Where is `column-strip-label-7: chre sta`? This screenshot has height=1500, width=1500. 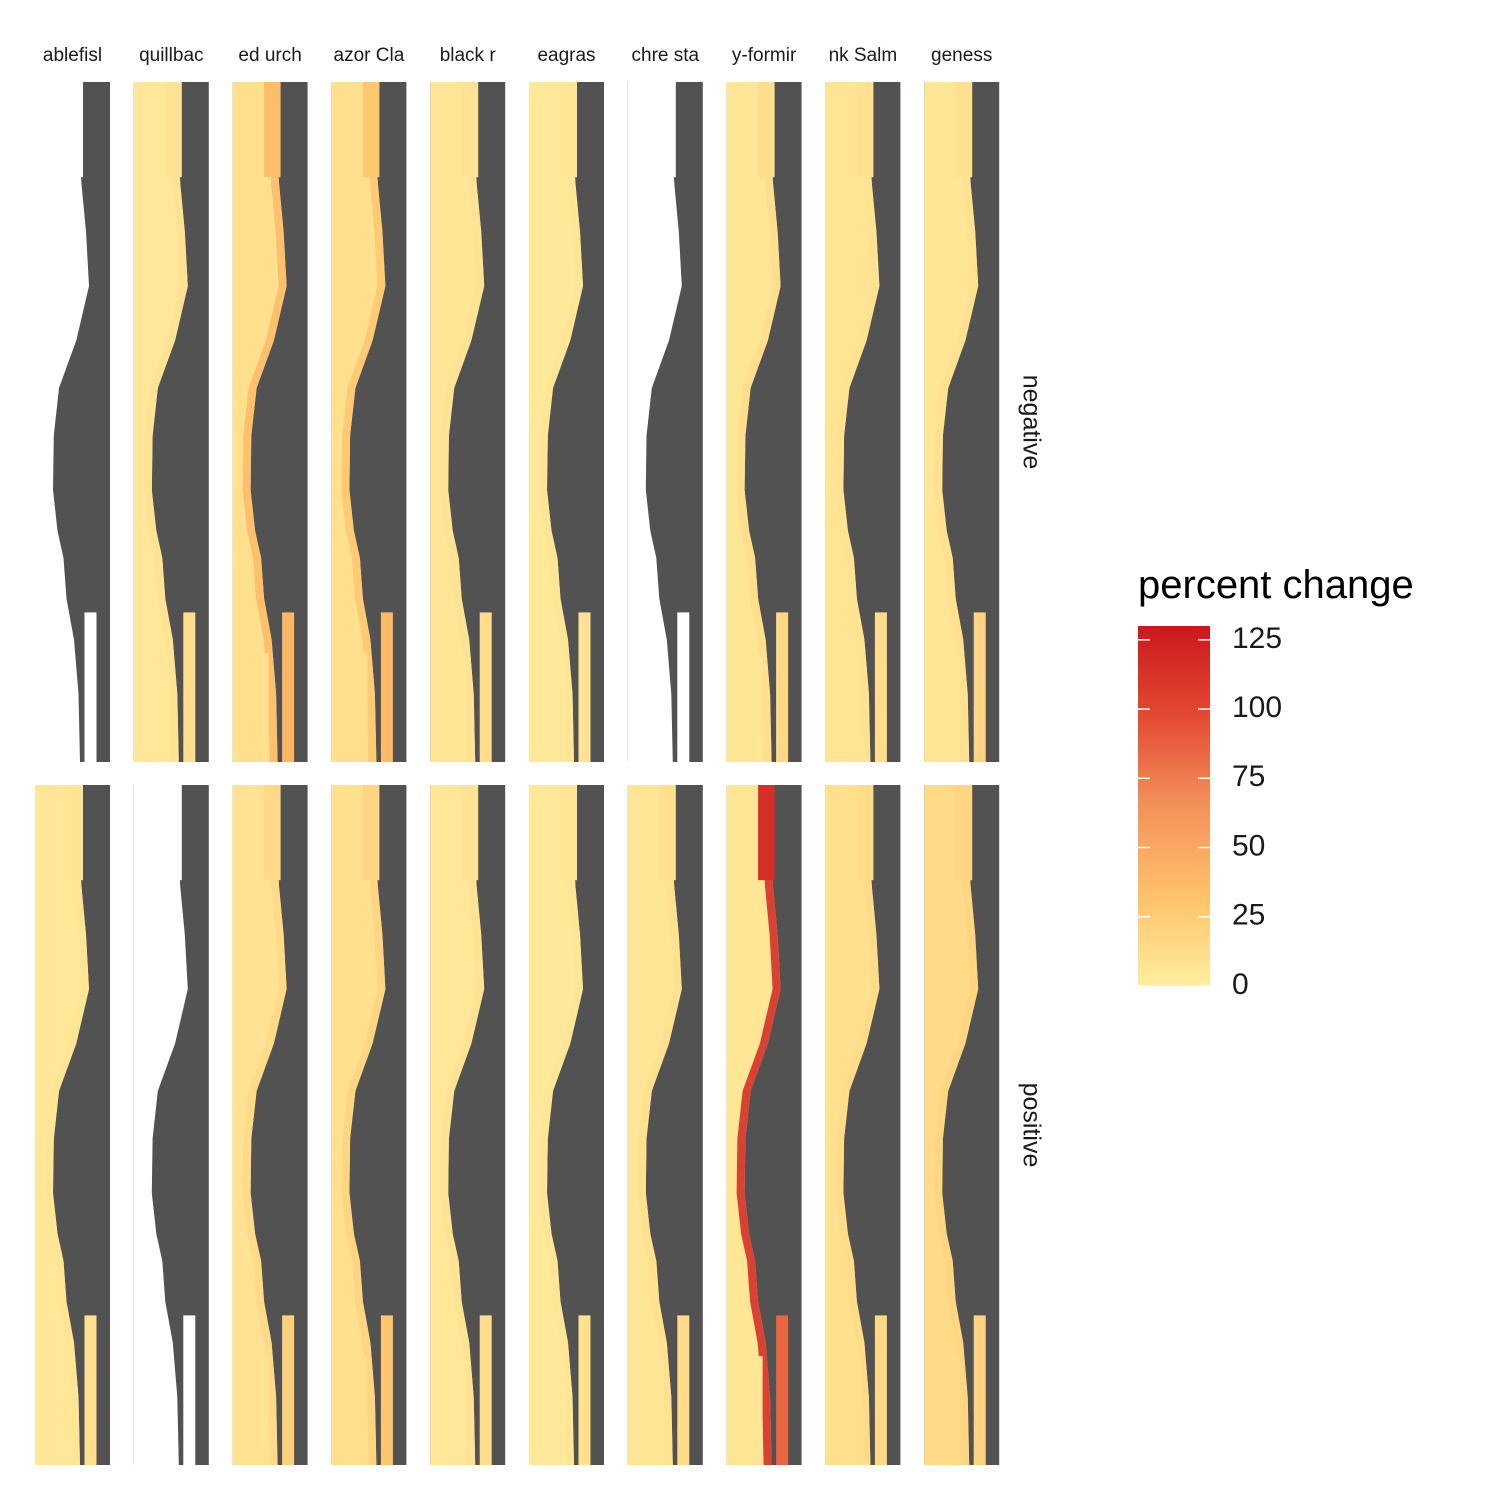 column-strip-label-7: chre sta is located at coordinates (666, 55).